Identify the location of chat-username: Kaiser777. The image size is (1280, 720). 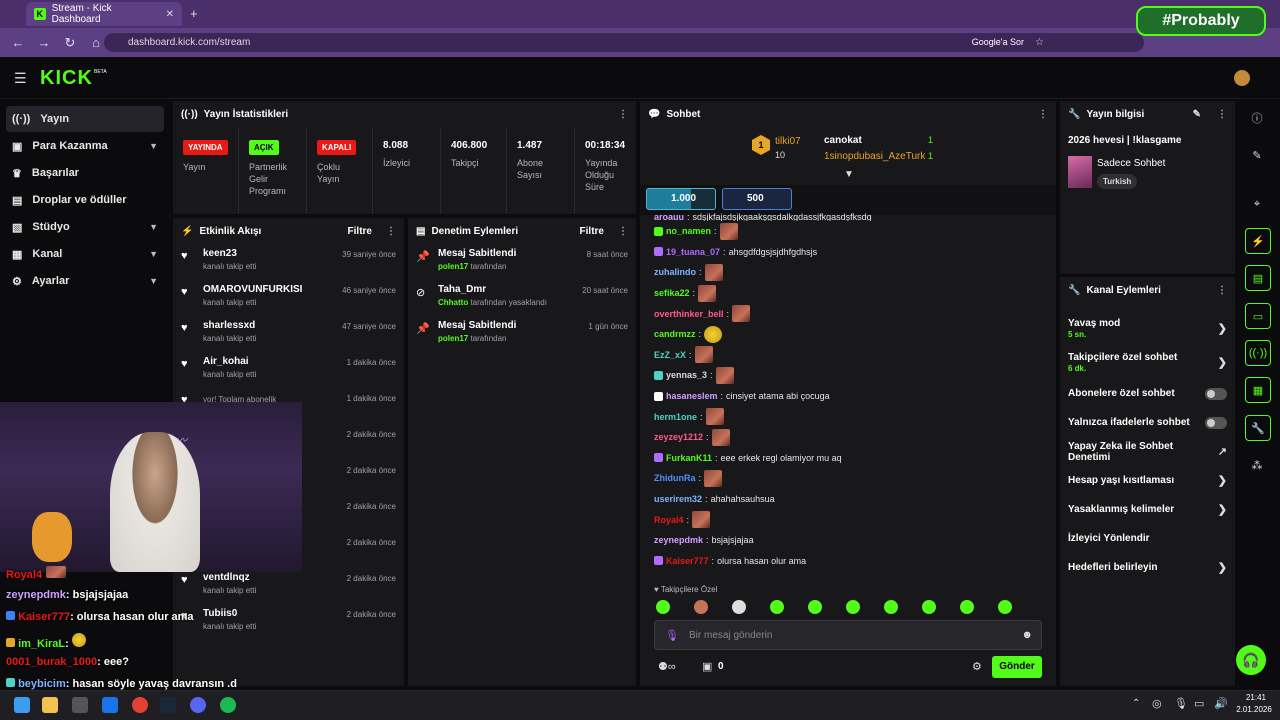
(687, 560).